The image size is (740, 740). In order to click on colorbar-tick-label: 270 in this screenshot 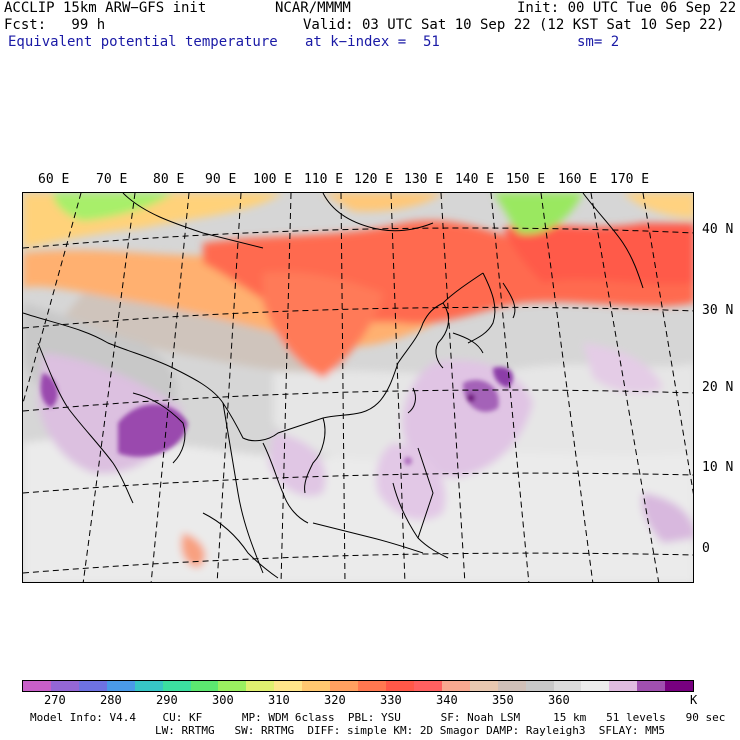, I will do `click(55, 700)`.